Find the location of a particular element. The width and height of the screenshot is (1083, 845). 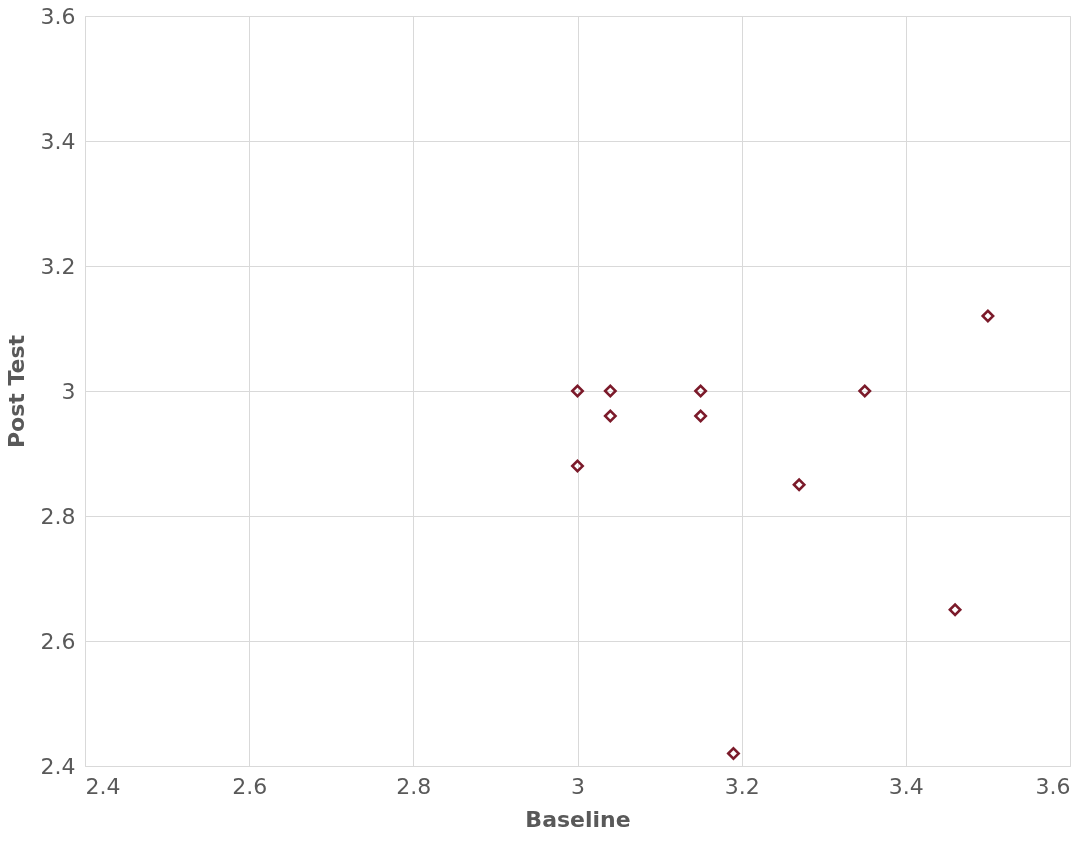

x-tick-label: 2.6 is located at coordinates (250, 786).